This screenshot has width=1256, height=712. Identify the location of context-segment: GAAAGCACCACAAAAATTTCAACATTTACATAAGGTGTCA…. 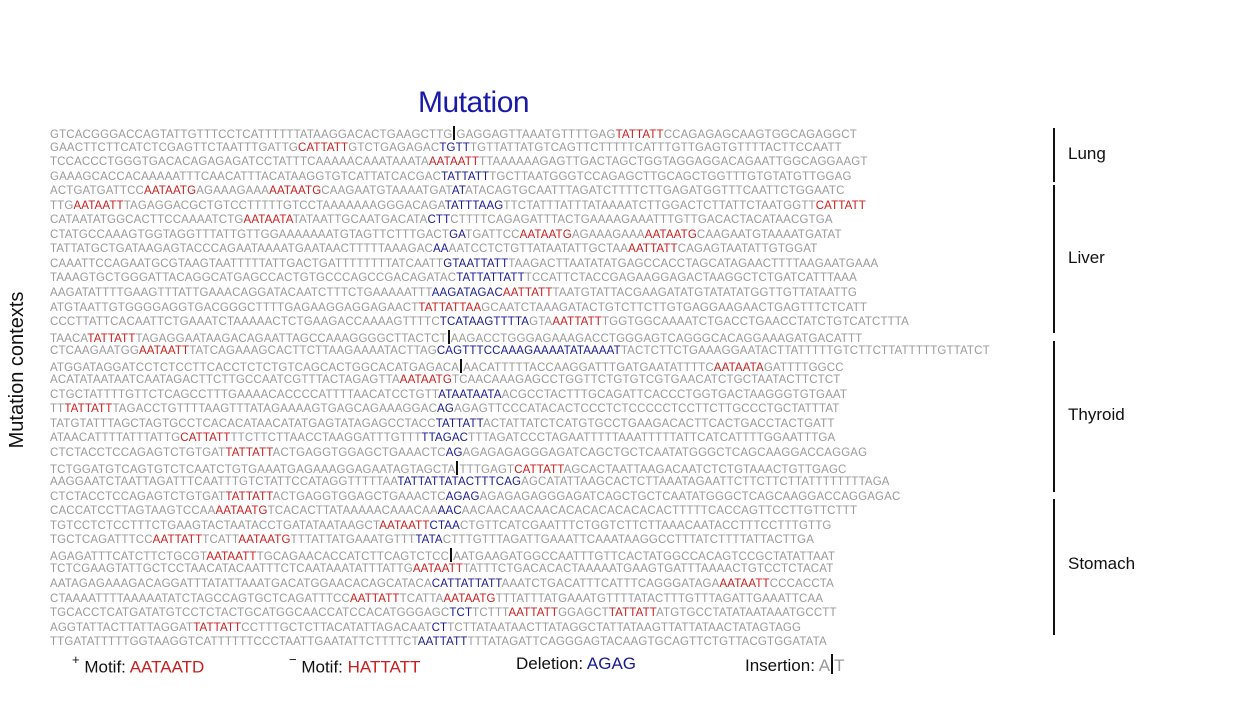
(246, 176).